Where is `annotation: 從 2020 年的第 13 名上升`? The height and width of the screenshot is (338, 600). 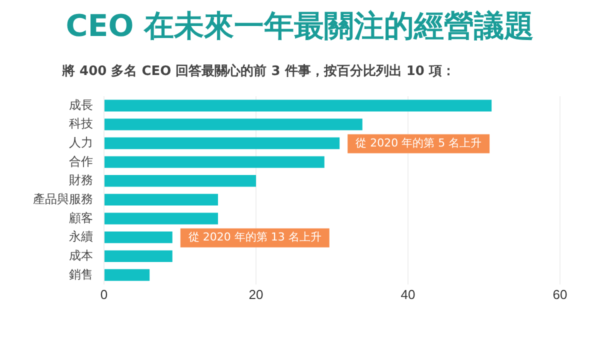 annotation: 從 2020 年的第 13 名上升 is located at coordinates (255, 237).